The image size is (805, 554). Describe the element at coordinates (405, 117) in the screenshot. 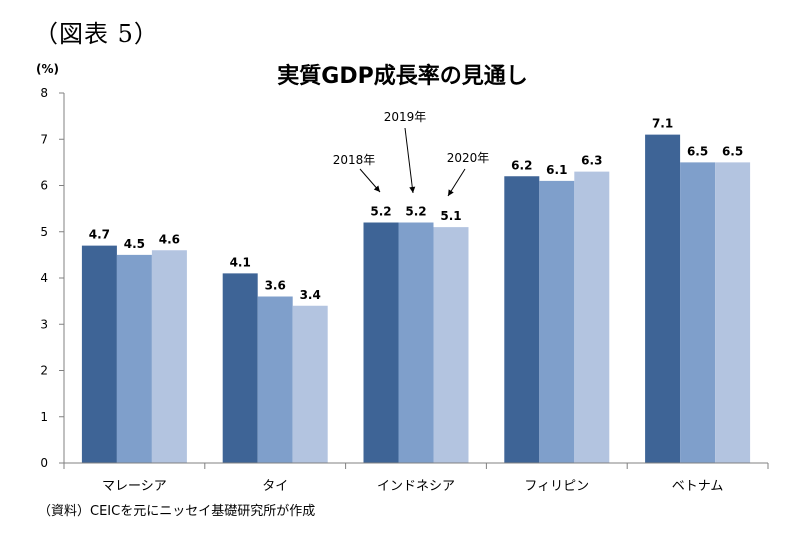

I see `series-annotation: 2019年` at that location.